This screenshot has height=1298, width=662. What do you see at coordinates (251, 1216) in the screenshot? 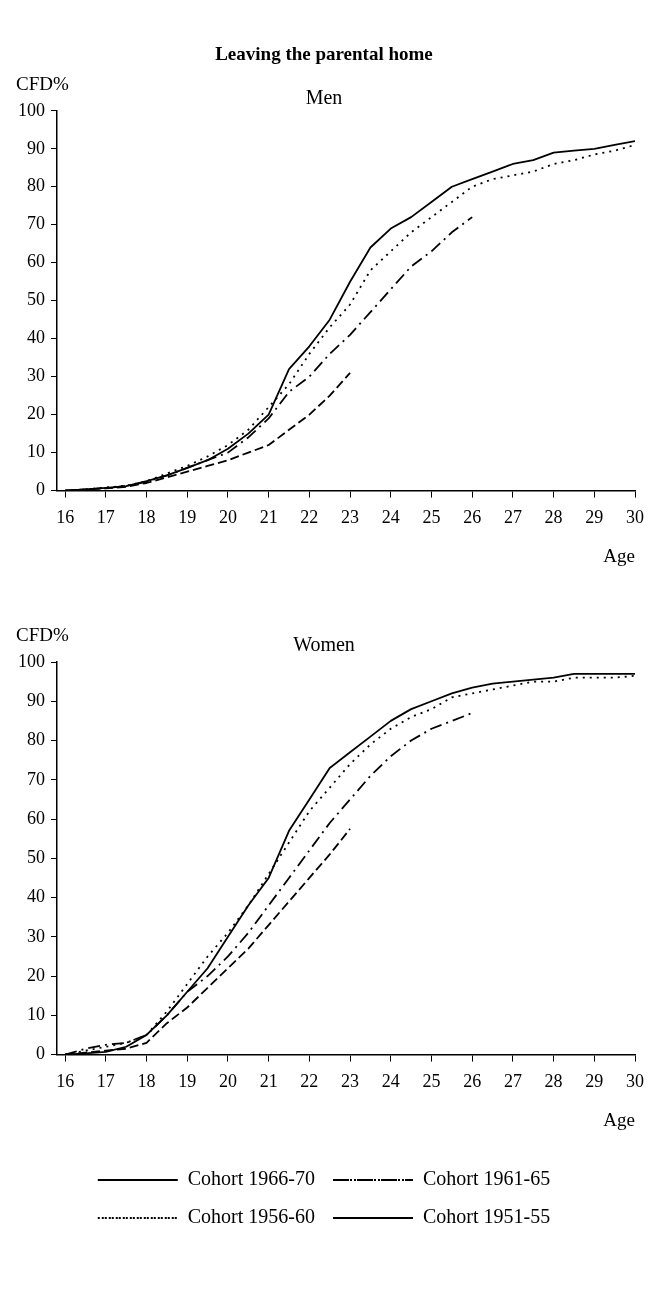
I see `legend-label: Cohort 1956-60` at bounding box center [251, 1216].